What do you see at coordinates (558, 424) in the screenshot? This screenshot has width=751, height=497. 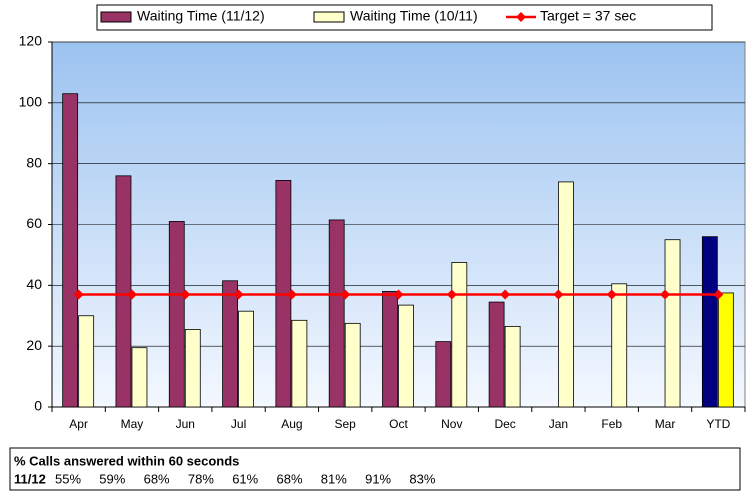 I see `x-tick-label: Jan` at bounding box center [558, 424].